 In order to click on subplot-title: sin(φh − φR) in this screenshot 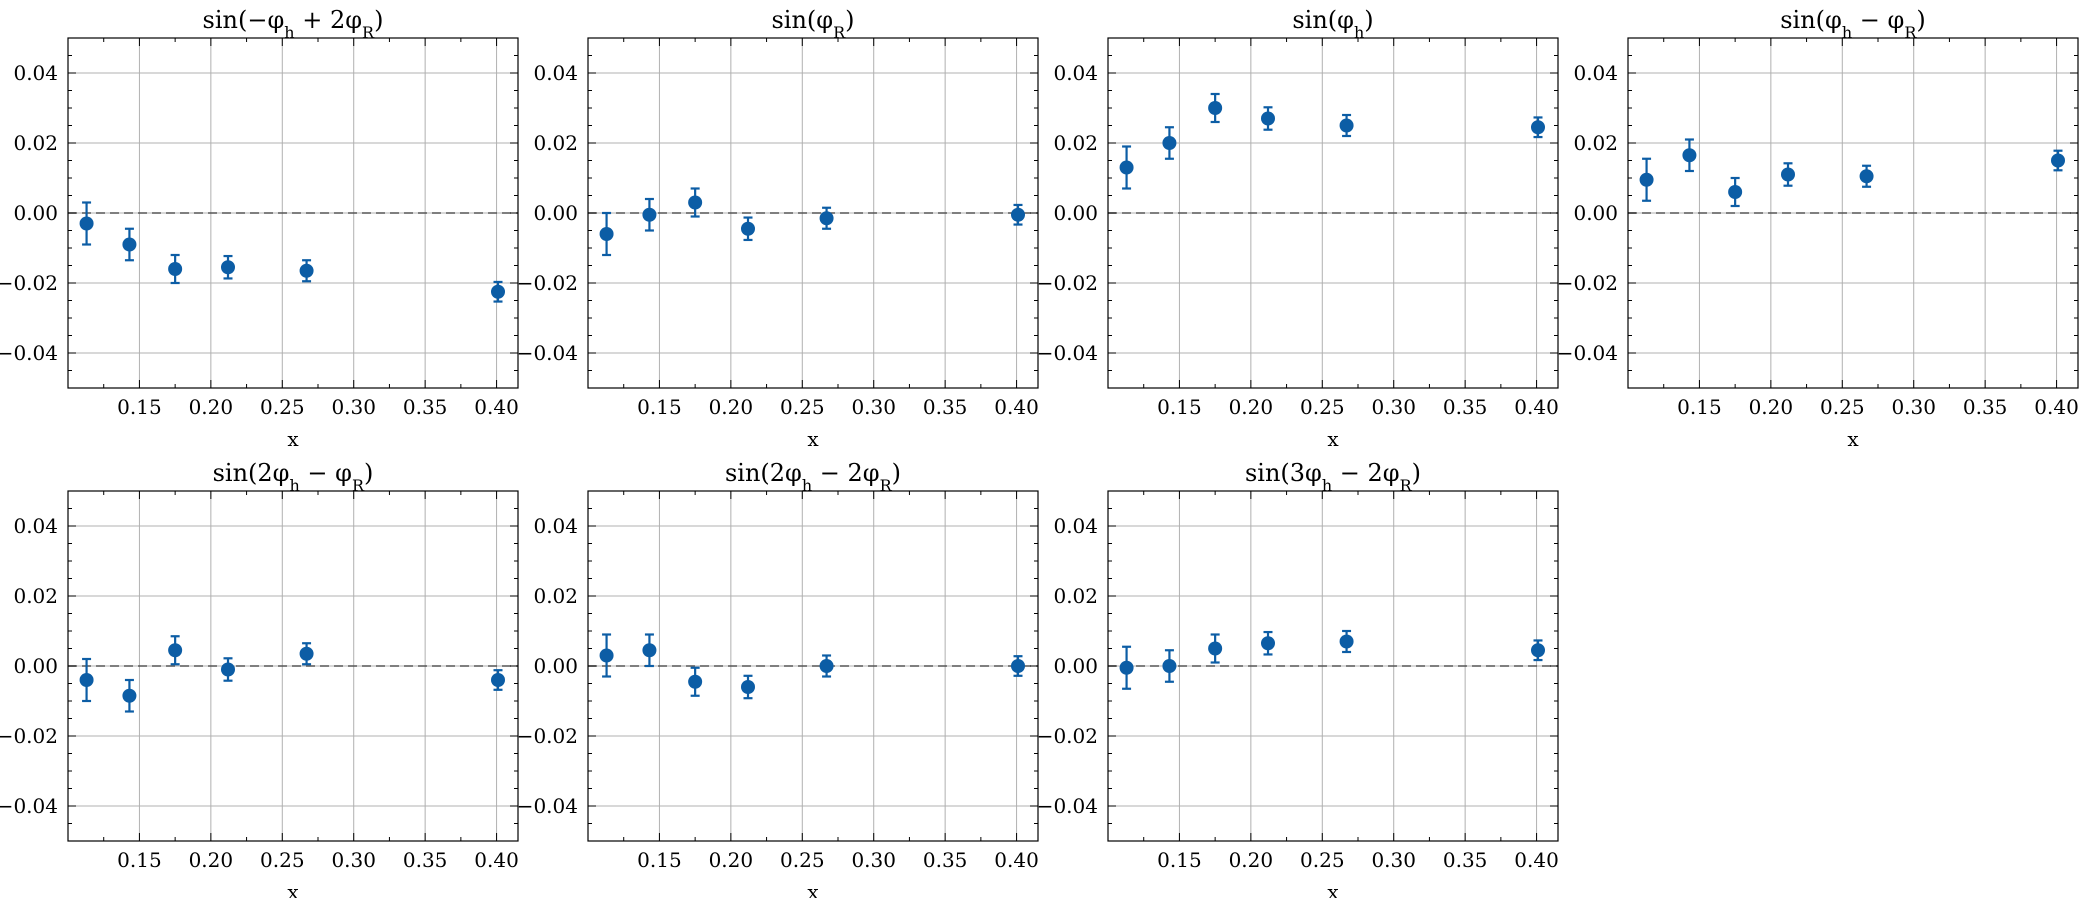, I will do `click(1853, 24)`.